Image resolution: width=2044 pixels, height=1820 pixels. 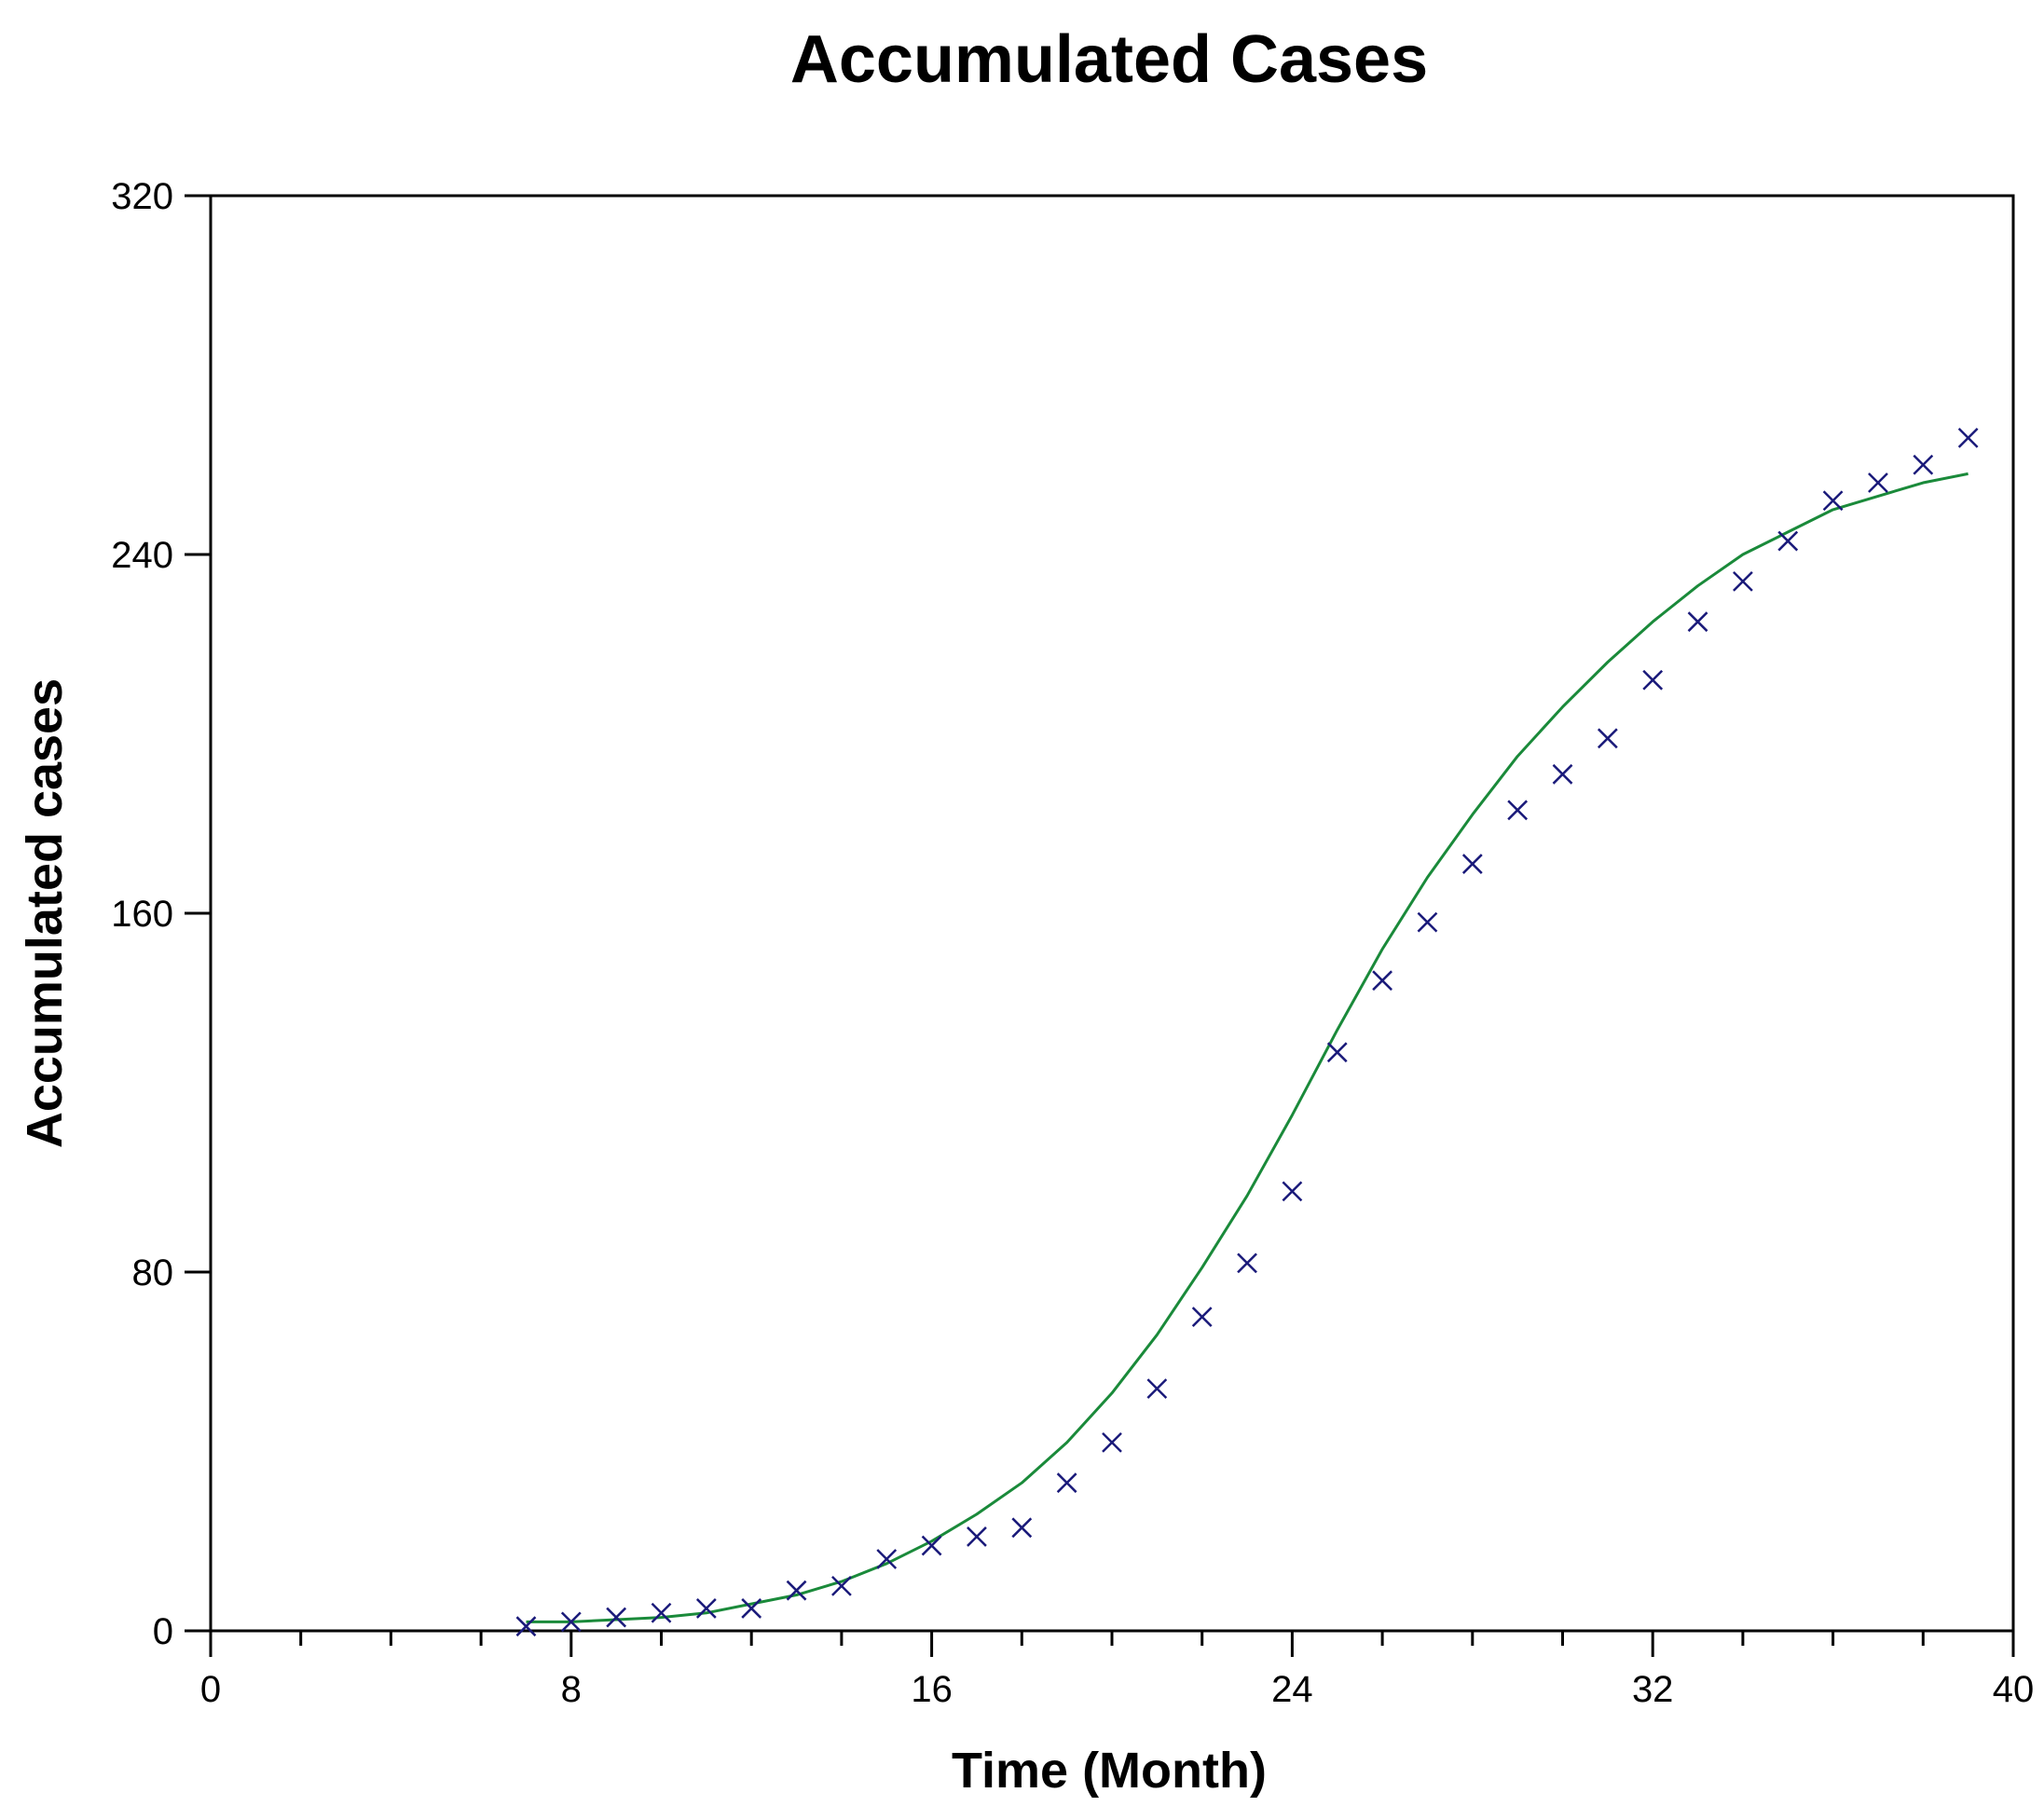 What do you see at coordinates (45, 913) in the screenshot?
I see `y-axis-label: Accumulated cases` at bounding box center [45, 913].